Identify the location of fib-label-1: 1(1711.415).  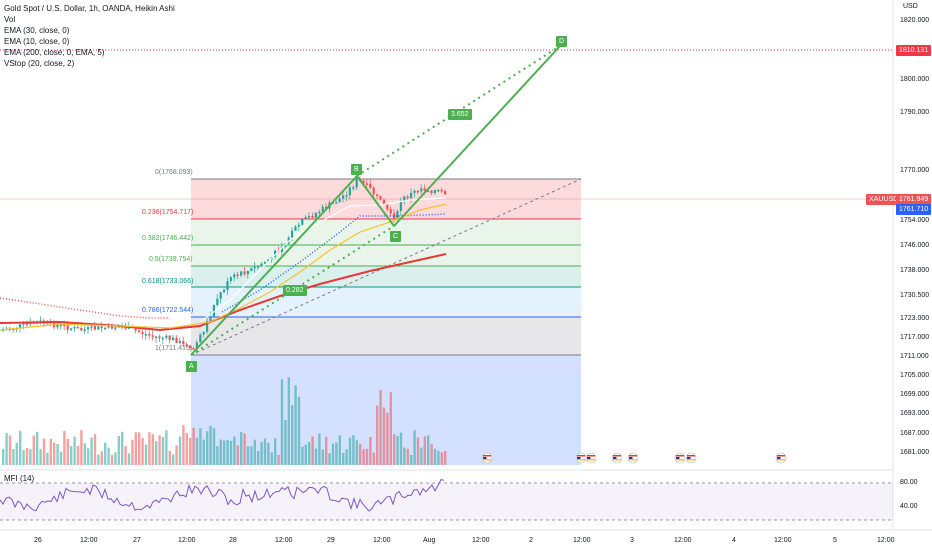
(174, 348).